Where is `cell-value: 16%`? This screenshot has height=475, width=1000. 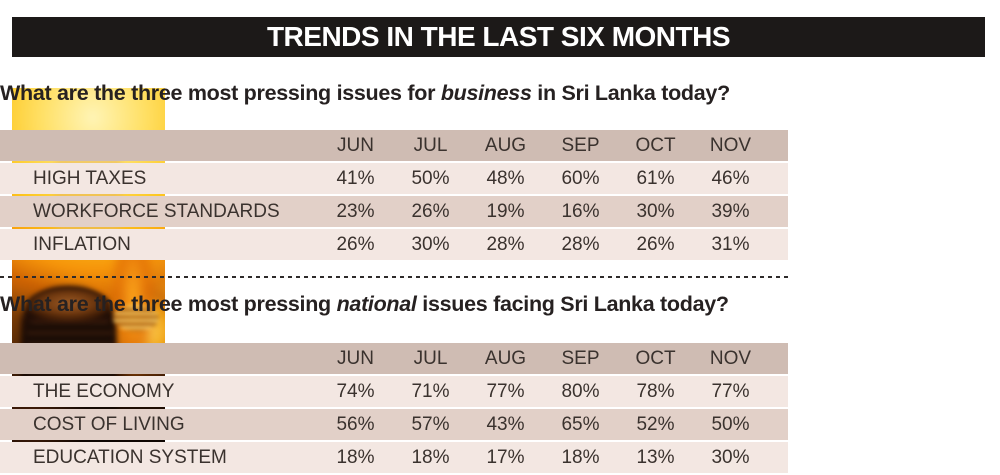 cell-value: 16% is located at coordinates (580, 211).